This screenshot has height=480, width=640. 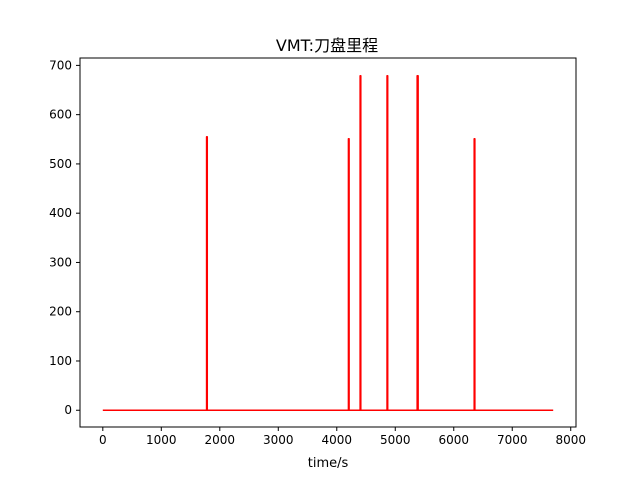 I want to click on y-tick-label: 300, so click(x=60, y=262).